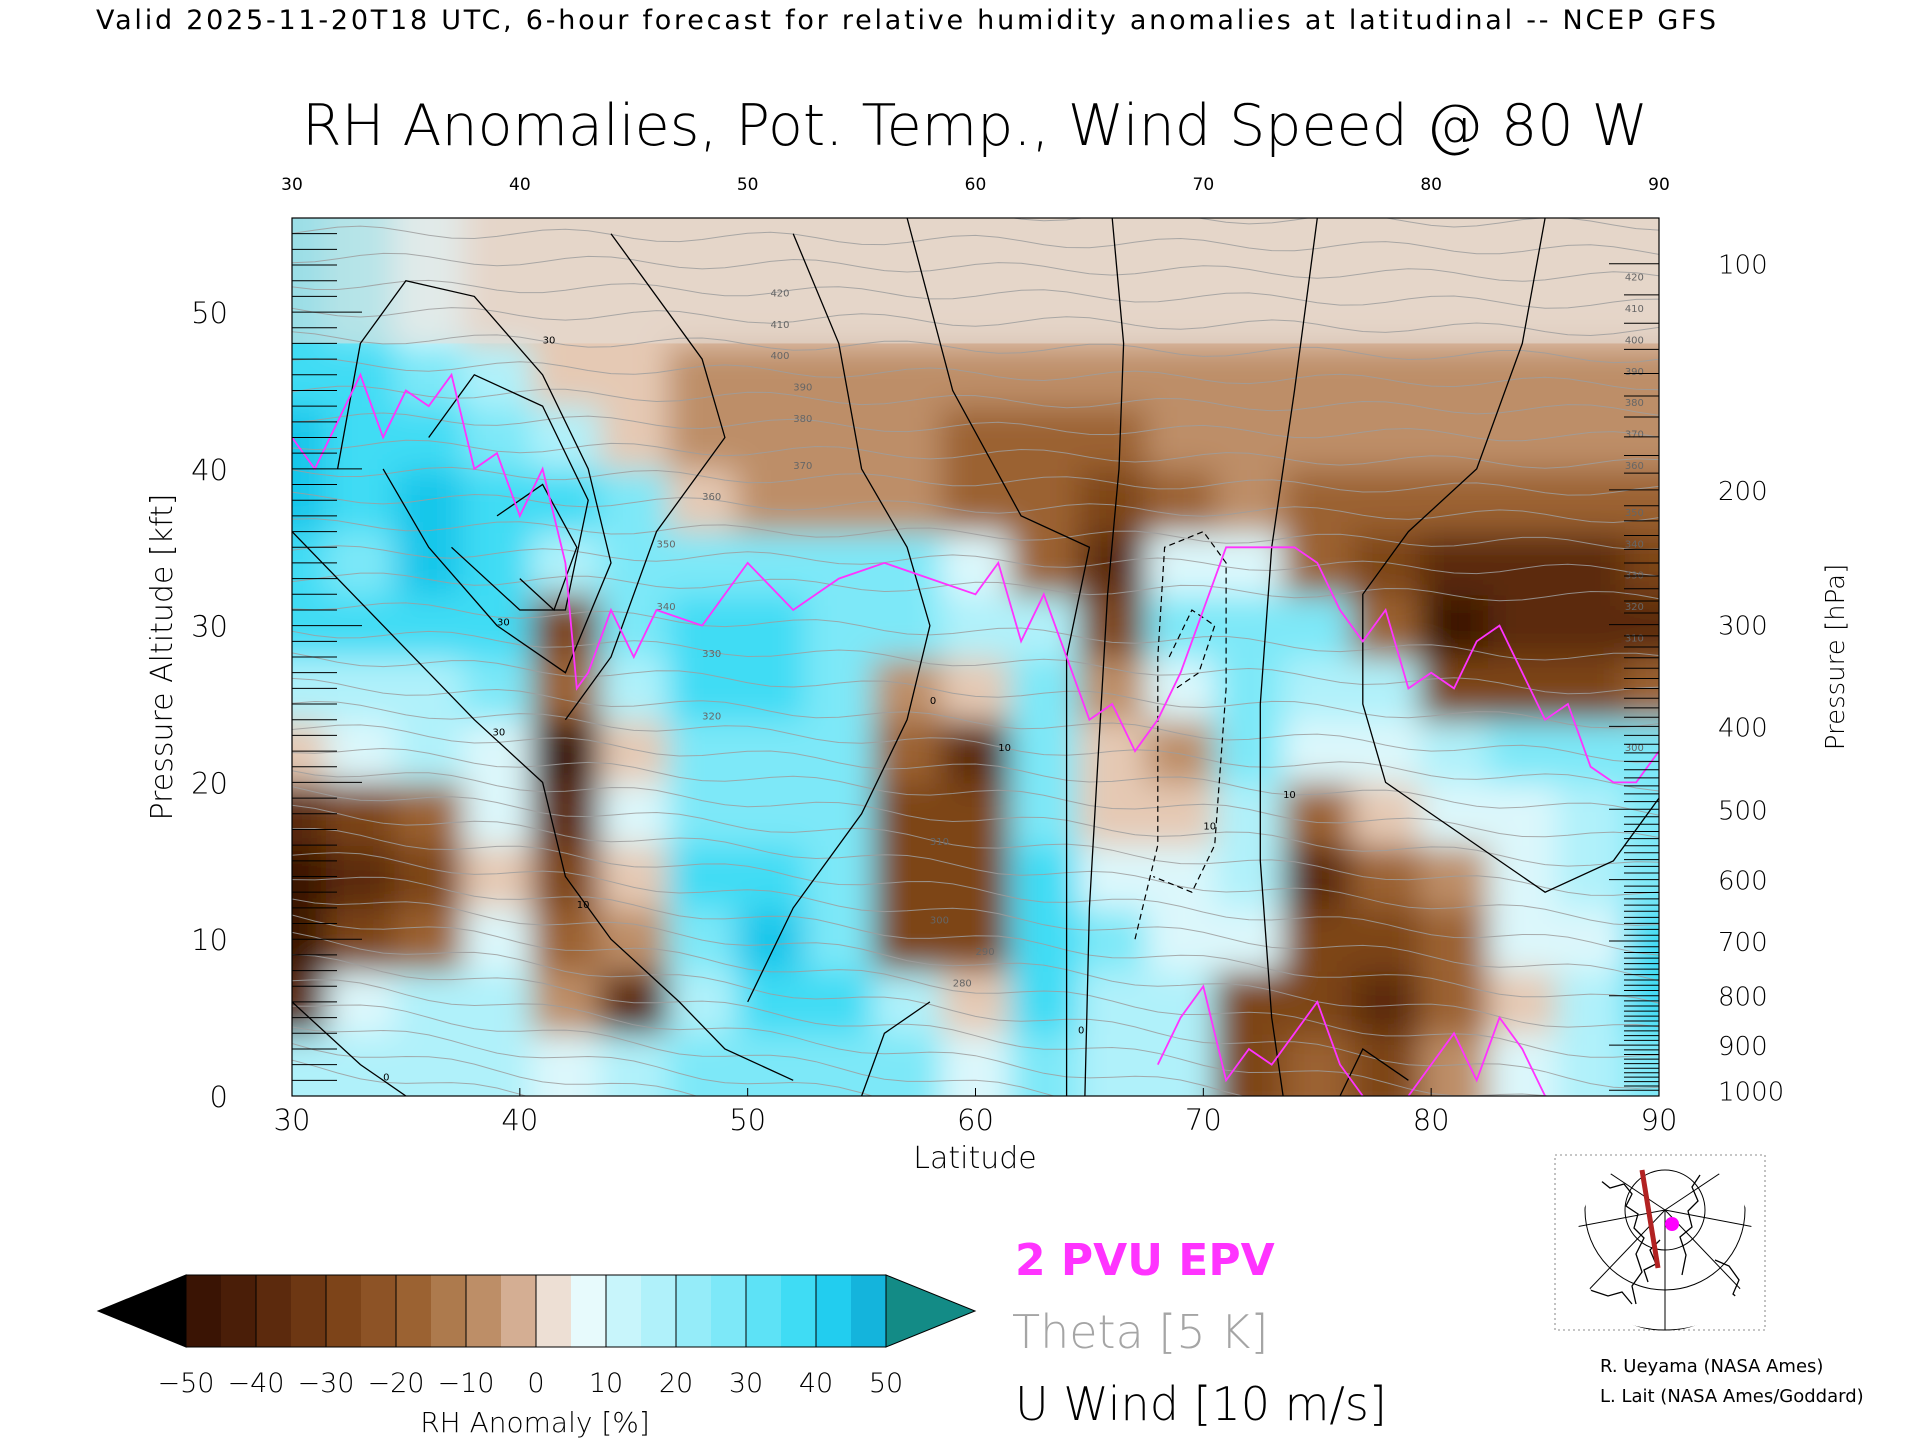  Describe the element at coordinates (141, 1311) in the screenshot. I see `colorbar-under-arrow` at that location.